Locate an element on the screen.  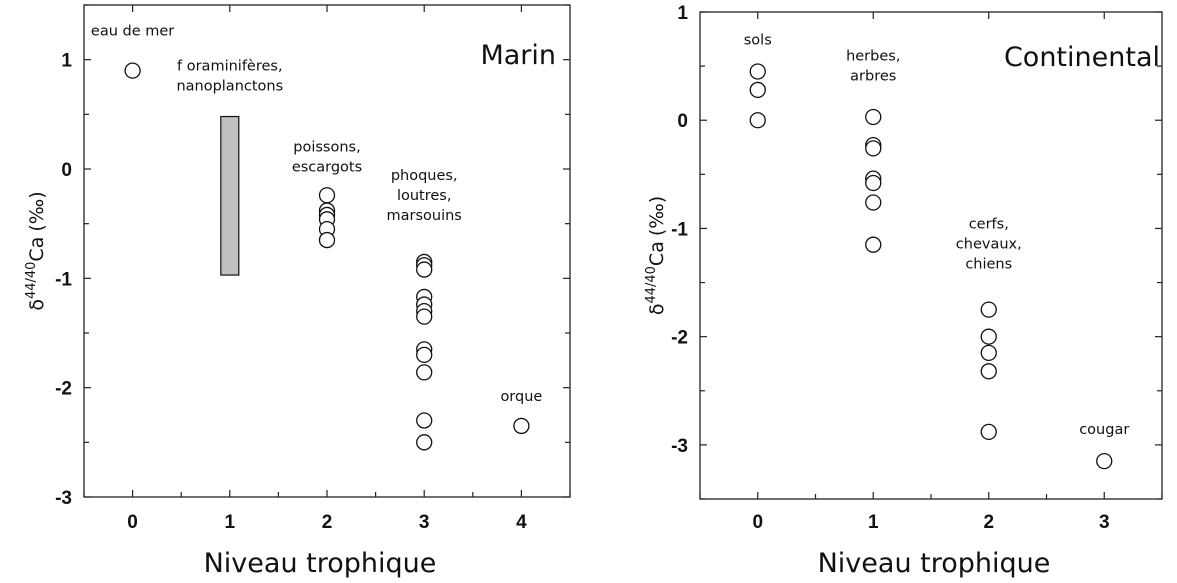
annotation-line: chevaux, is located at coordinates (989, 244).